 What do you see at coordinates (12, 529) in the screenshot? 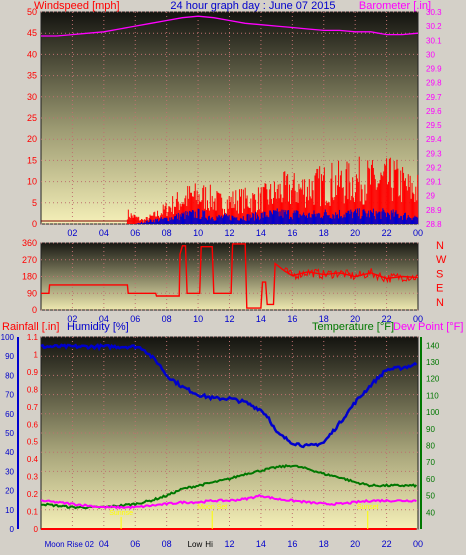
I see `humidity-tick-label: 0` at bounding box center [12, 529].